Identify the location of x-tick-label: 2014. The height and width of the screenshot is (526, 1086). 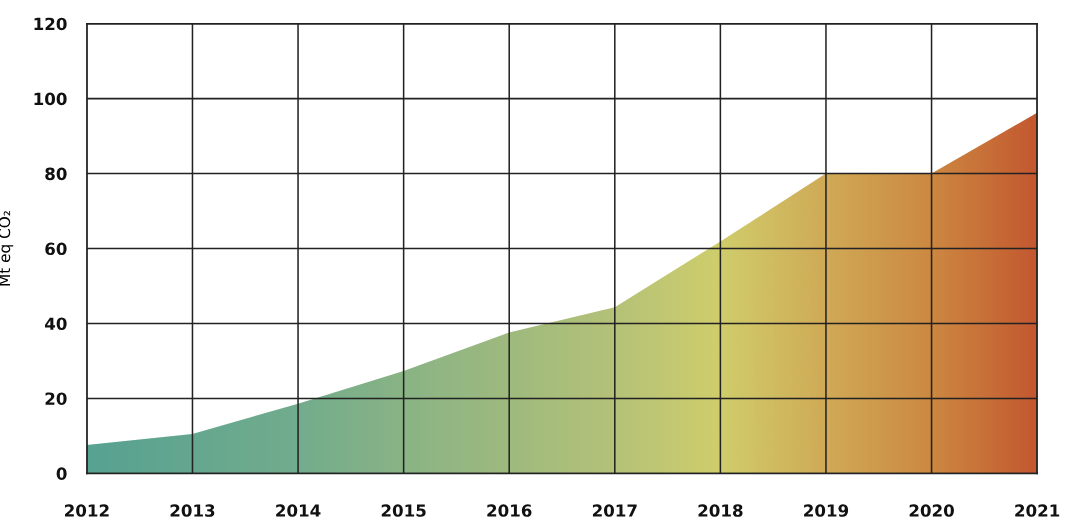
(298, 510).